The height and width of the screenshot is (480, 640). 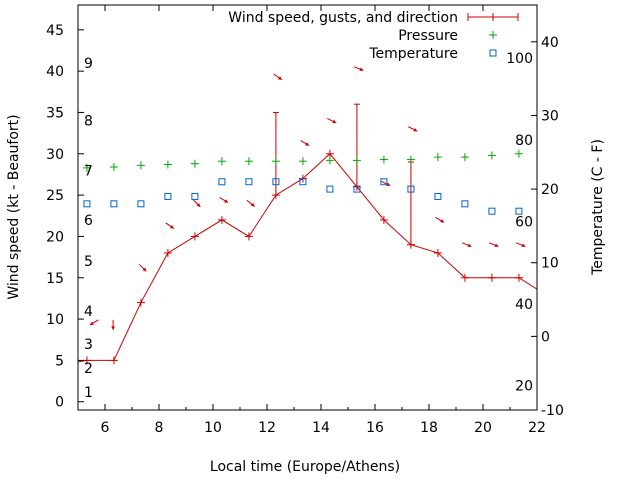 I want to click on beaufort-label: 2, so click(x=88, y=369).